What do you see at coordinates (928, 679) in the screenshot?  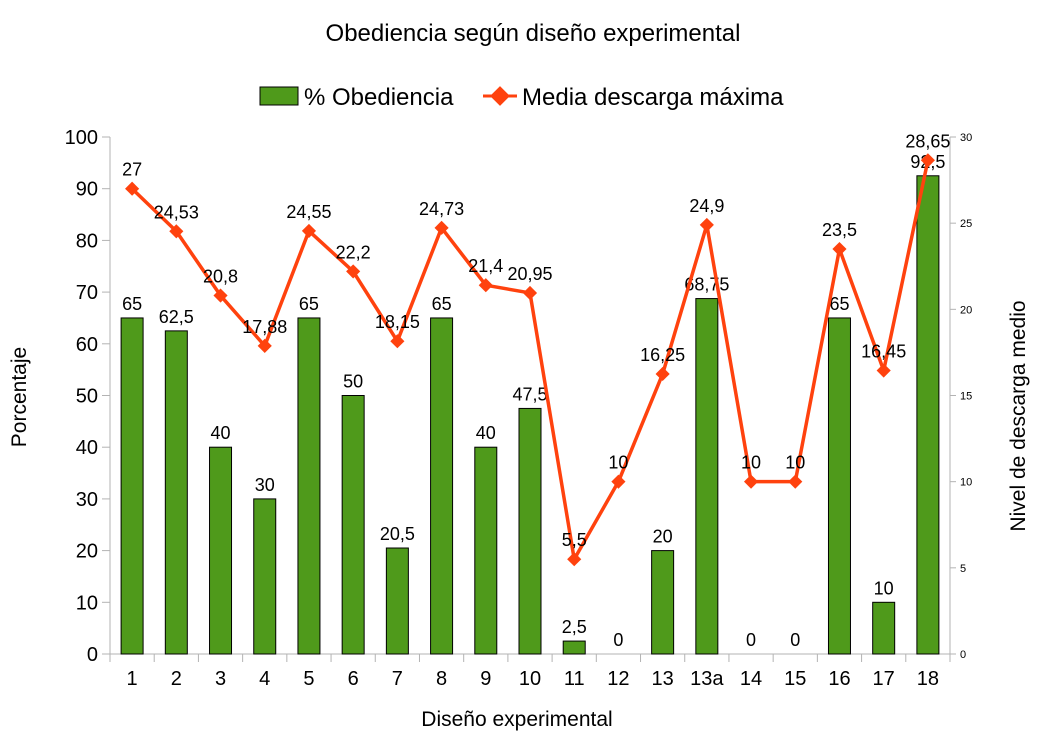 I see `x-tick-label: 18` at bounding box center [928, 679].